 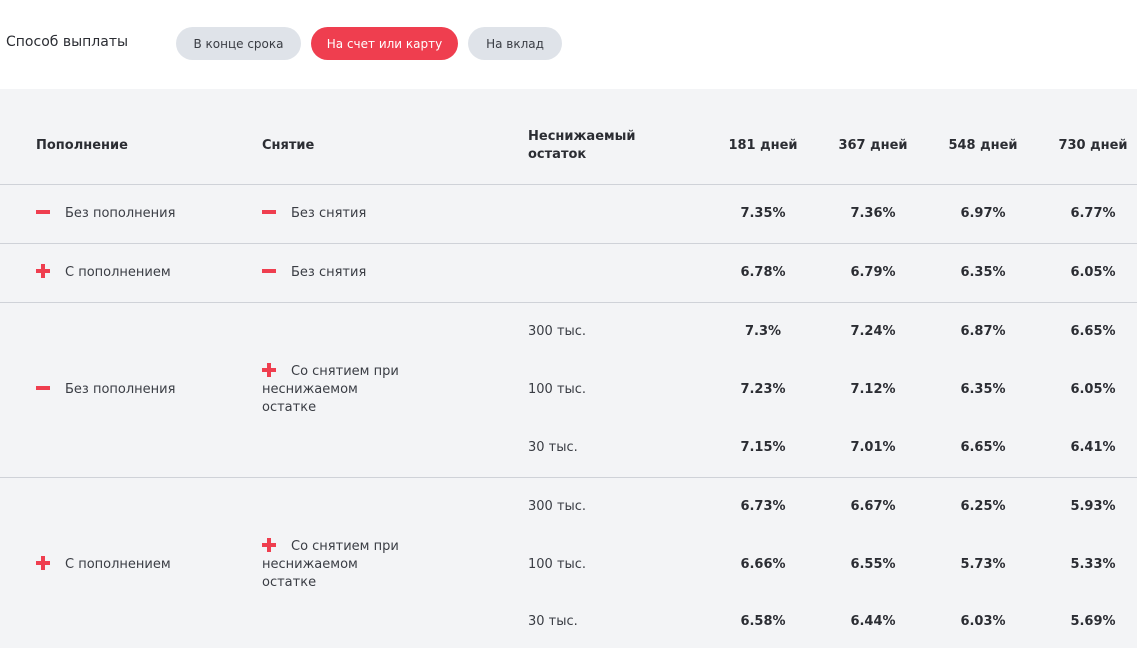 I want to click on payout-option-deposit: На вклад, so click(x=515, y=43).